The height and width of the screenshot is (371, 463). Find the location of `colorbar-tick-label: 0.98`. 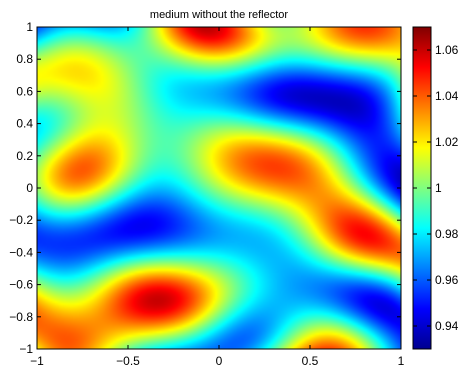

colorbar-tick-label: 0.98 is located at coordinates (447, 234).